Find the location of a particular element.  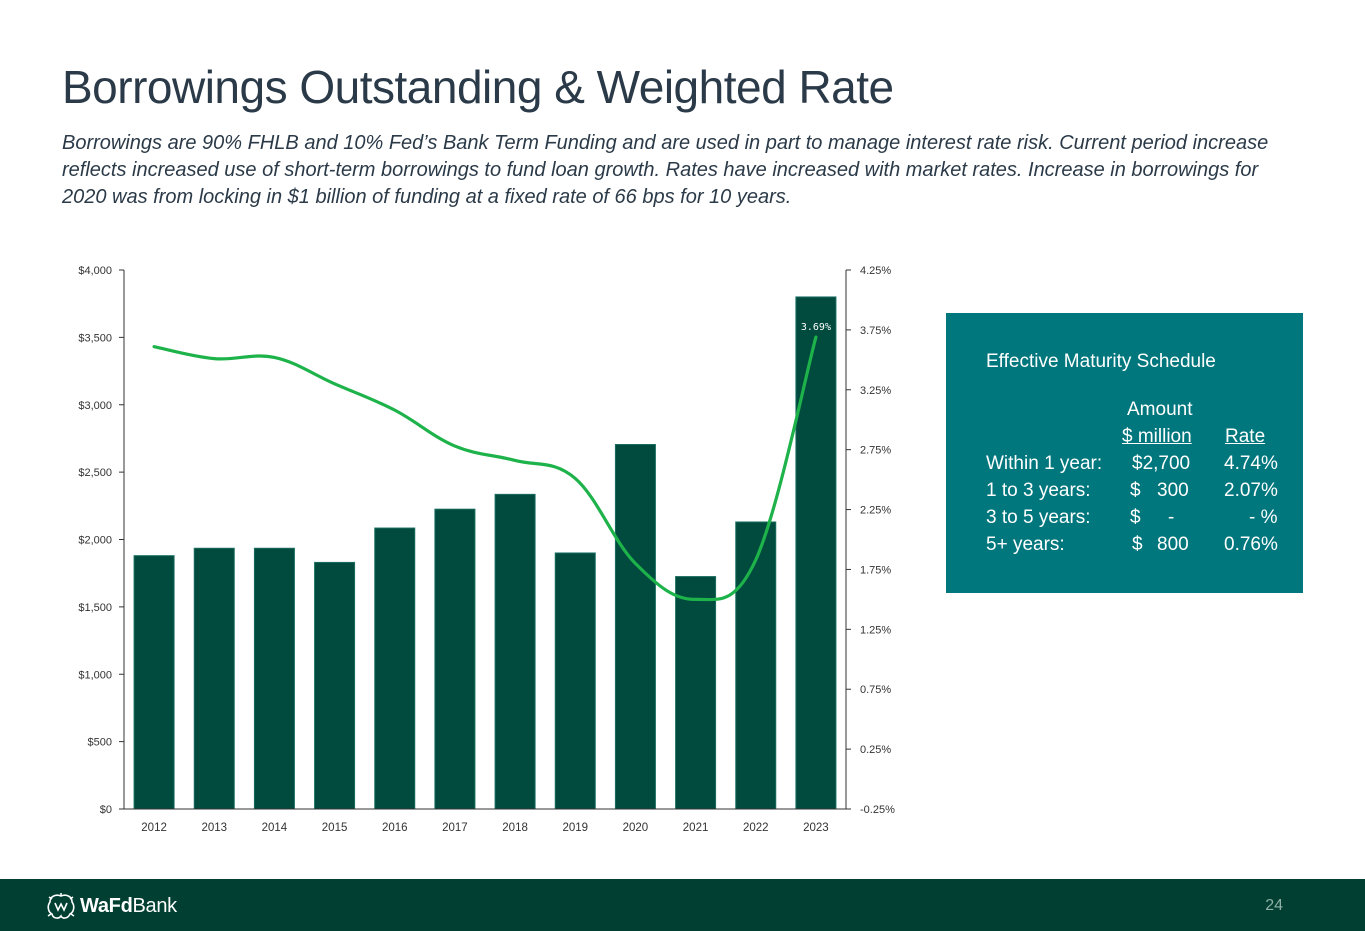

footer-bar: WaFdBank 24 is located at coordinates (682, 905).